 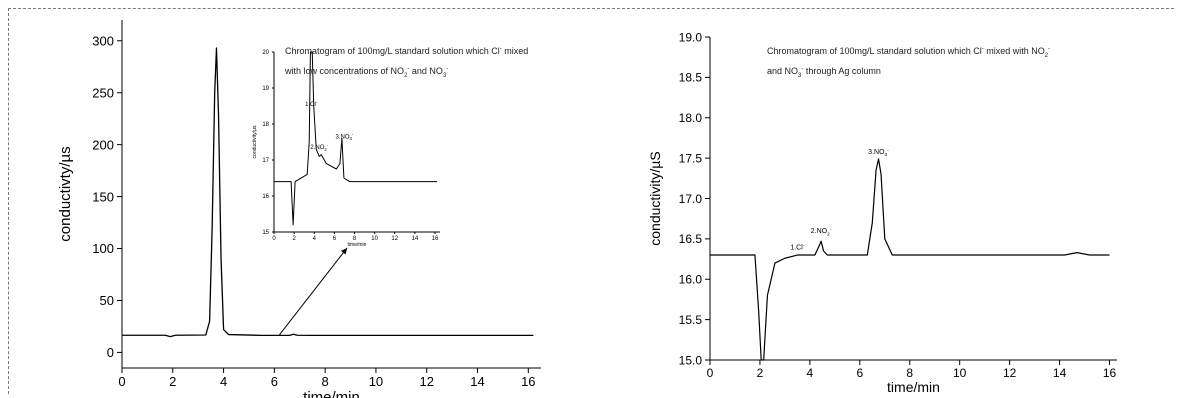 What do you see at coordinates (355, 138) in the screenshot?
I see `inset-series-line` at bounding box center [355, 138].